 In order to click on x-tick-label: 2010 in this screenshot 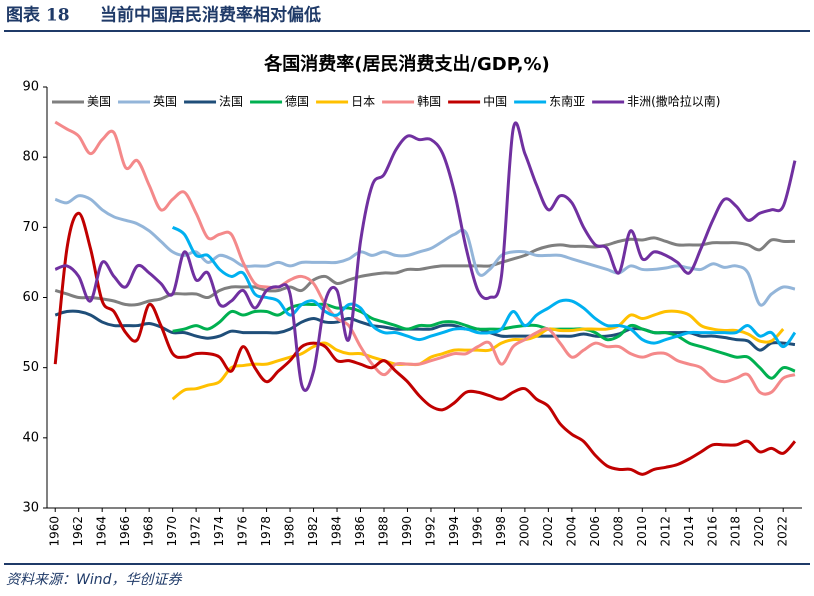, I will do `click(642, 531)`.